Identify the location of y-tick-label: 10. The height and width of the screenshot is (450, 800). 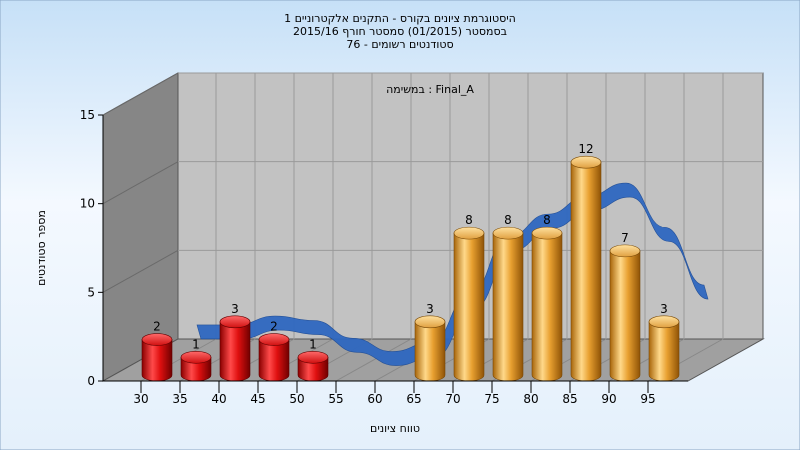
(87, 204).